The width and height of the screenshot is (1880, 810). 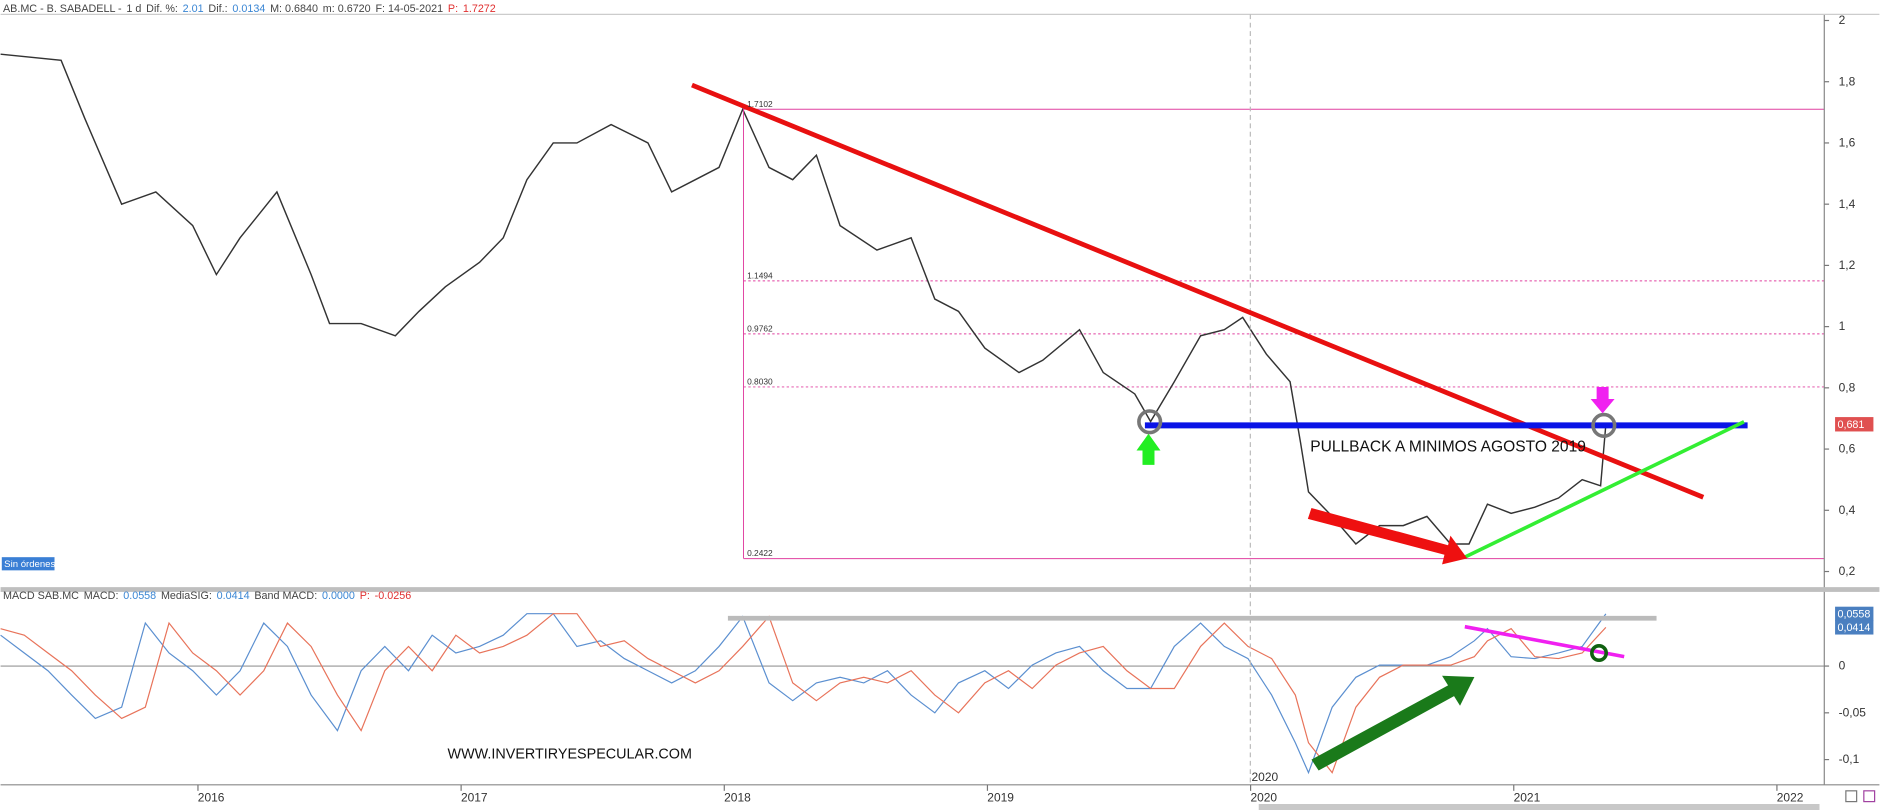 I want to click on y-tick-label: 0,2, so click(x=1847, y=571).